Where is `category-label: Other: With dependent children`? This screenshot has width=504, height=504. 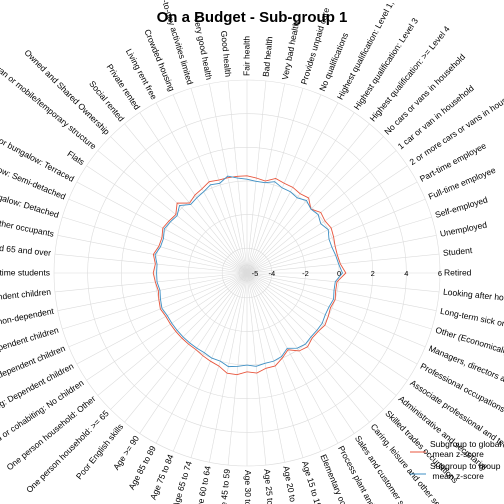 category-label: Other: With dependent children is located at coordinates (26, 298).